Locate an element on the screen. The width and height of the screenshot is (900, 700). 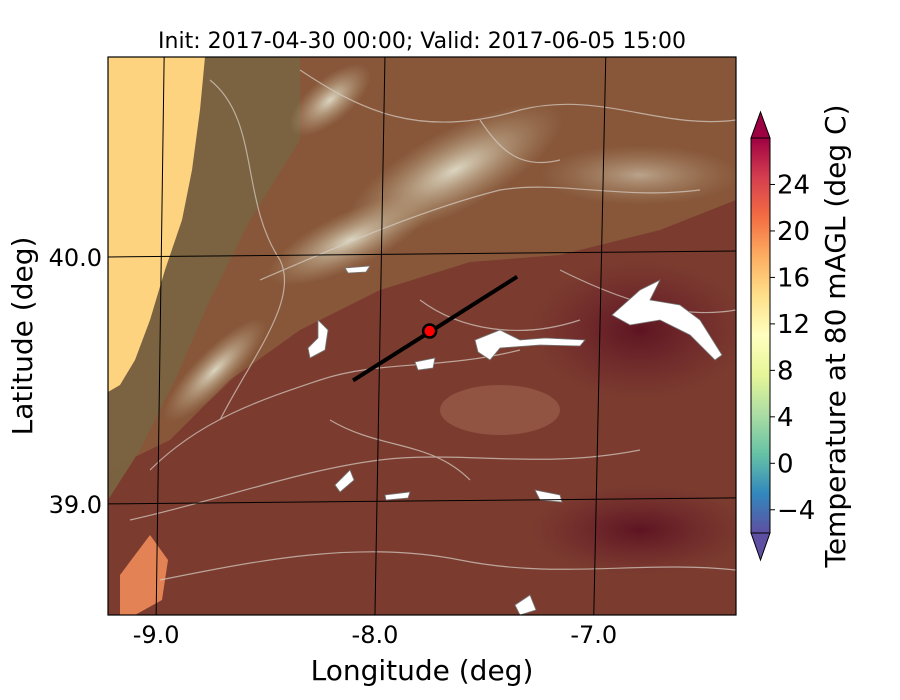
colorbar-tick-label: 0 is located at coordinates (785, 464).